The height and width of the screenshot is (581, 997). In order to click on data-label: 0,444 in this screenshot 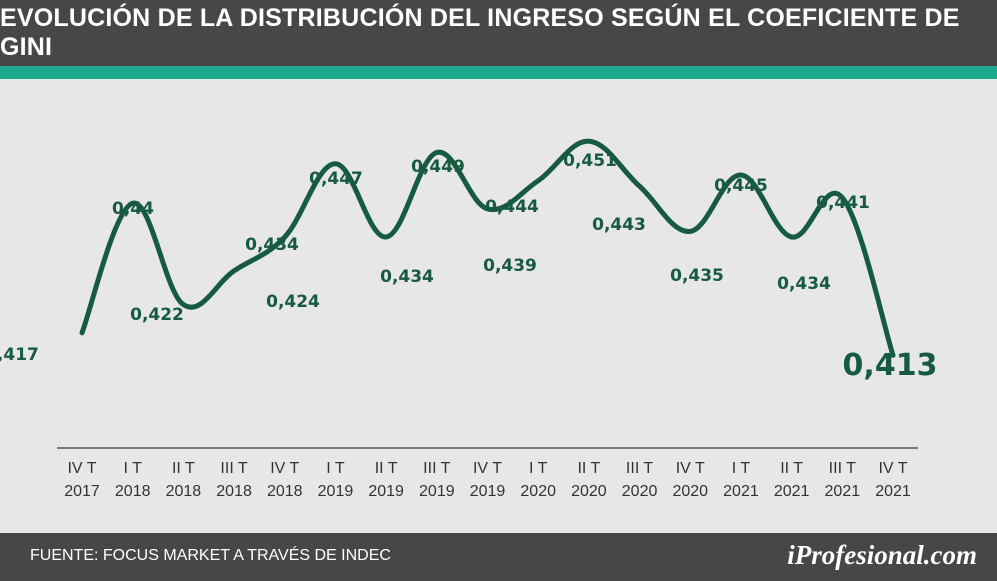, I will do `click(512, 207)`.